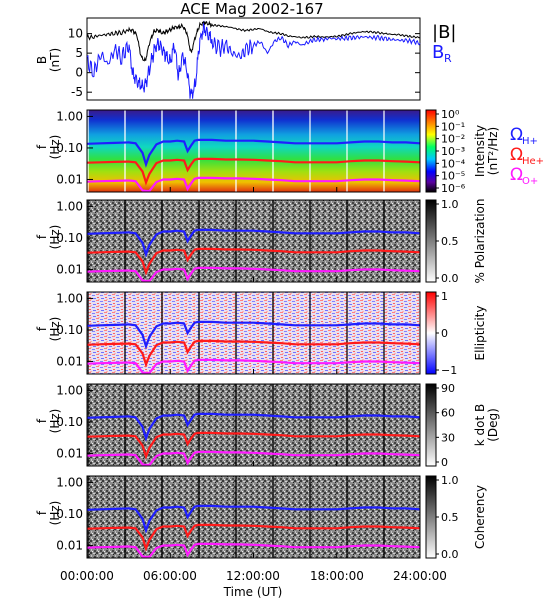  Describe the element at coordinates (480, 333) in the screenshot. I see `ellipticity-colorbar-title: Ellipticity` at that location.